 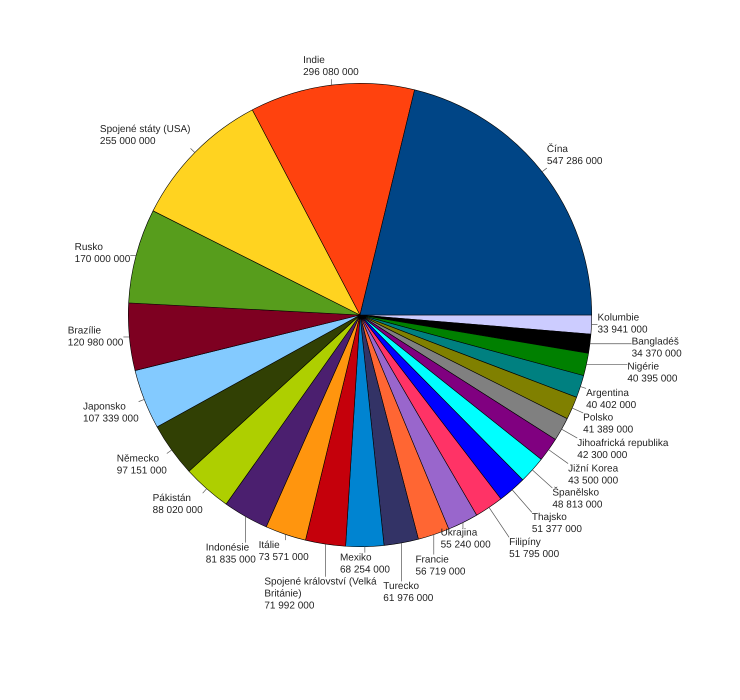 I want to click on data-label: 296 080 000, so click(x=331, y=72).